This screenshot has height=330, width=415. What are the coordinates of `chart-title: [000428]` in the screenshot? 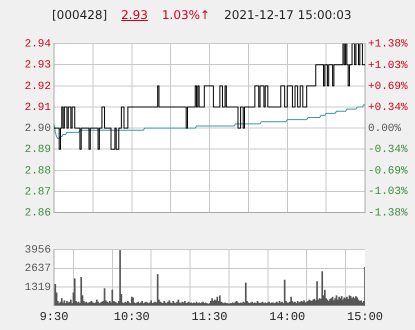 It's located at (80, 15).